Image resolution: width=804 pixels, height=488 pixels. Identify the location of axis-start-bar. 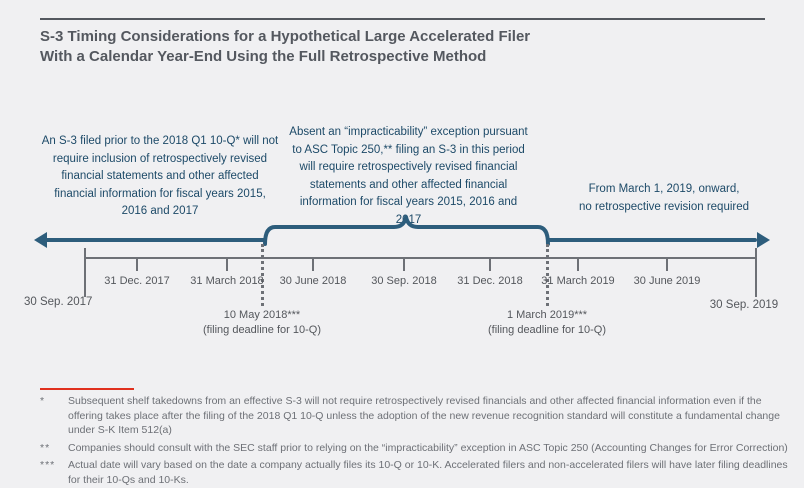
(85, 272).